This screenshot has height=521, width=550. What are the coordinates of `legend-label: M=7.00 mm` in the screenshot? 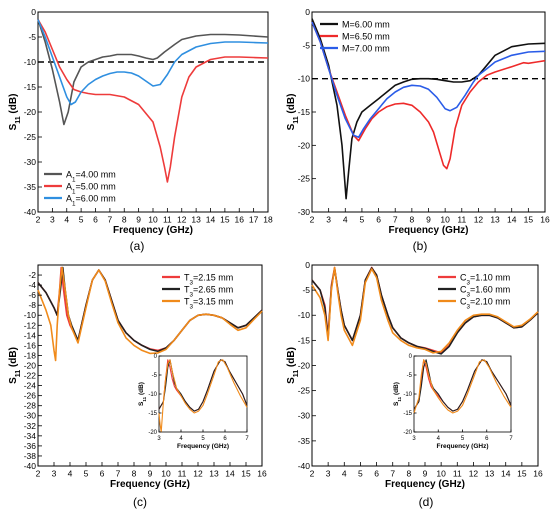 It's located at (366, 49).